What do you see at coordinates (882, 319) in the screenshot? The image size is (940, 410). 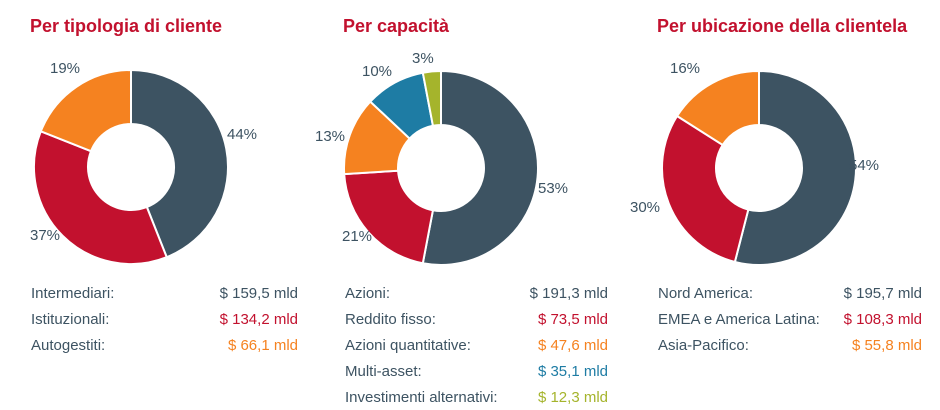 I see `legend-value: $ 108,3 mld` at bounding box center [882, 319].